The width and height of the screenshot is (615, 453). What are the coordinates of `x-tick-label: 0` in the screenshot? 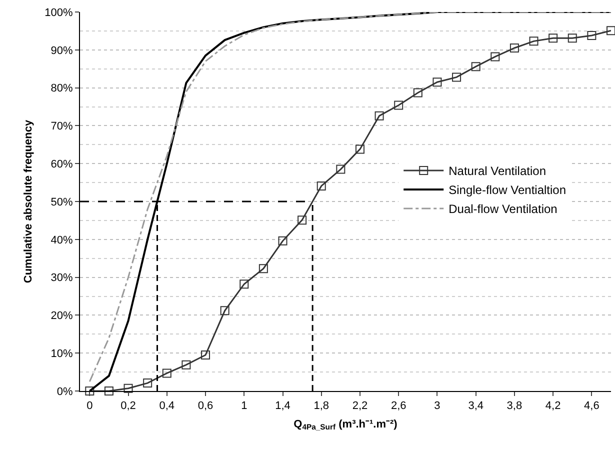 It's located at (89, 406).